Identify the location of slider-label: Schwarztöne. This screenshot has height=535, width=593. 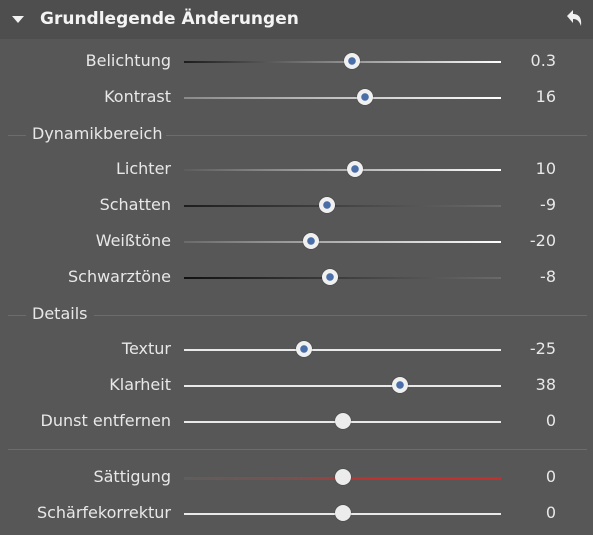
(119, 276).